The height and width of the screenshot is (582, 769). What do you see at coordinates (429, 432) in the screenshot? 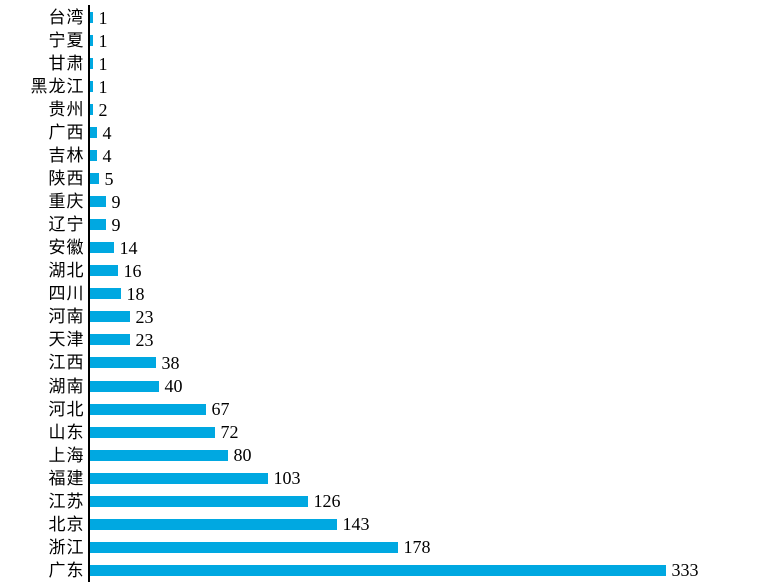
I see `bar-area: 72` at bounding box center [429, 432].